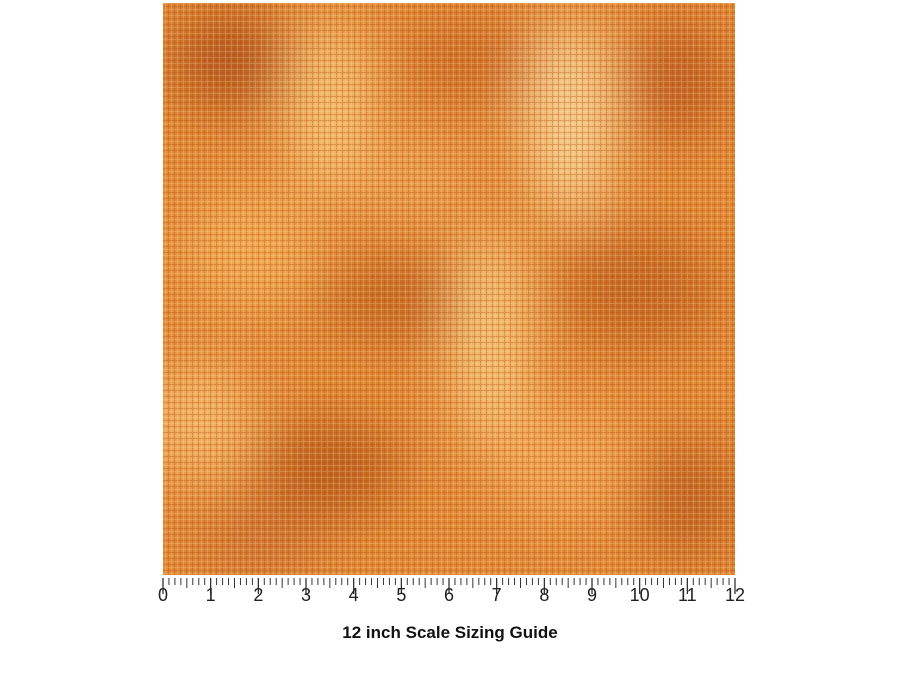  What do you see at coordinates (258, 595) in the screenshot?
I see `ruler-label: 2` at bounding box center [258, 595].